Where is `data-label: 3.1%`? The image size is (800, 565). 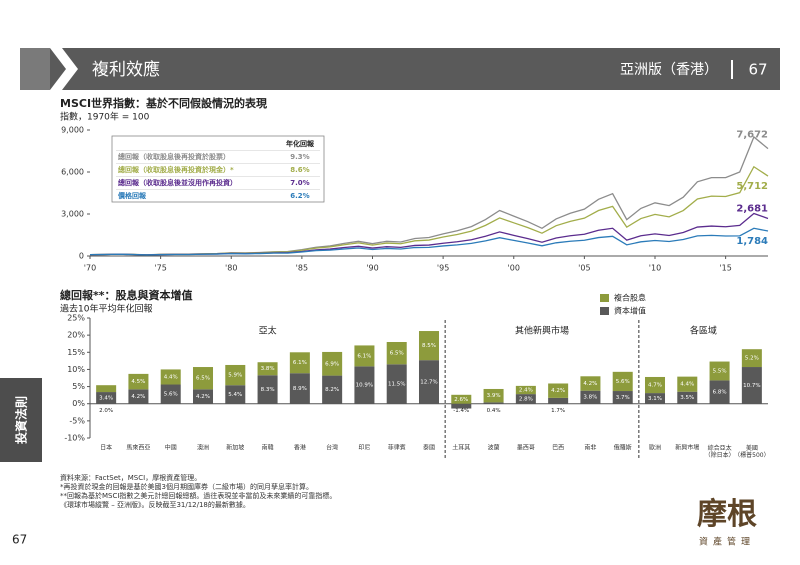 data-label: 3.1% is located at coordinates (655, 399).